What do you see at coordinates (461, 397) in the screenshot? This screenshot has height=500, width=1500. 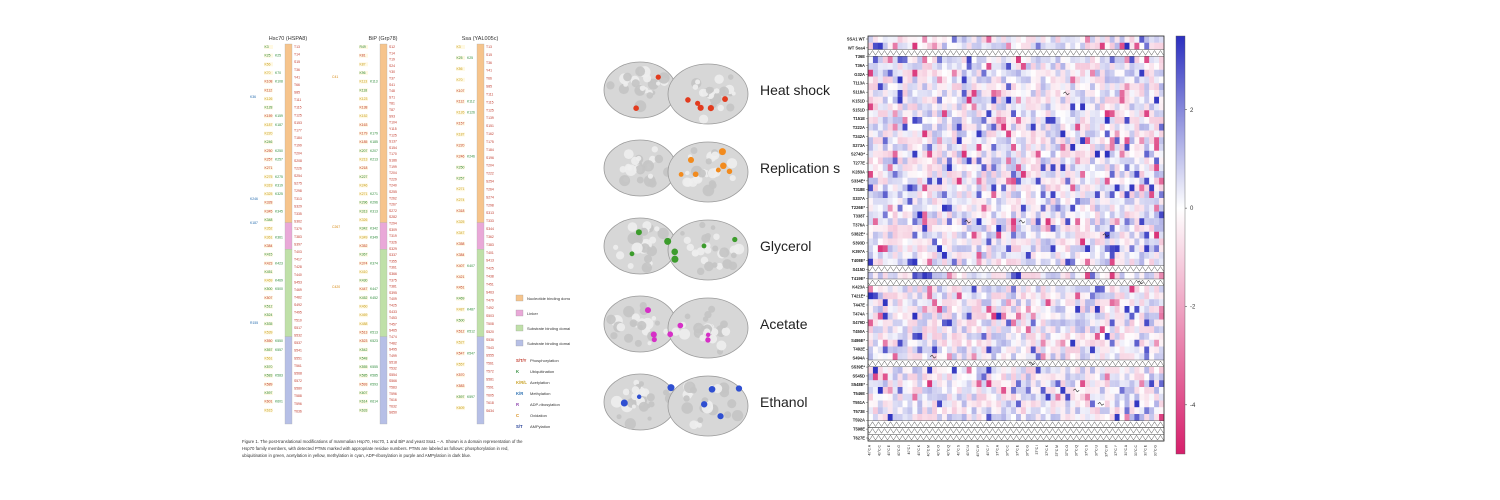 I see `ptm-label: K597` at bounding box center [461, 397].